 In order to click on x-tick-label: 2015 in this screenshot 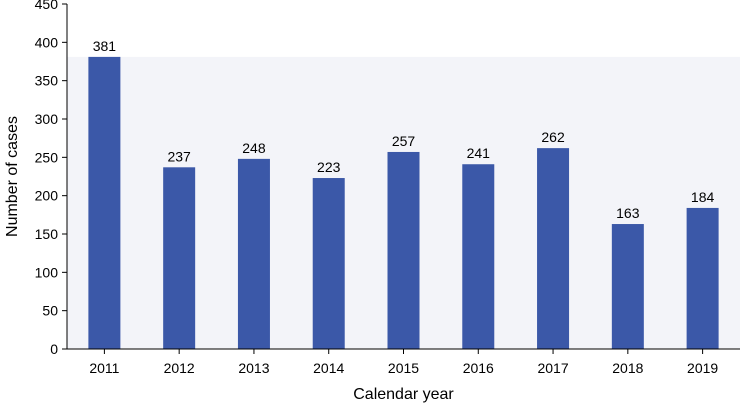, I will do `click(403, 368)`.